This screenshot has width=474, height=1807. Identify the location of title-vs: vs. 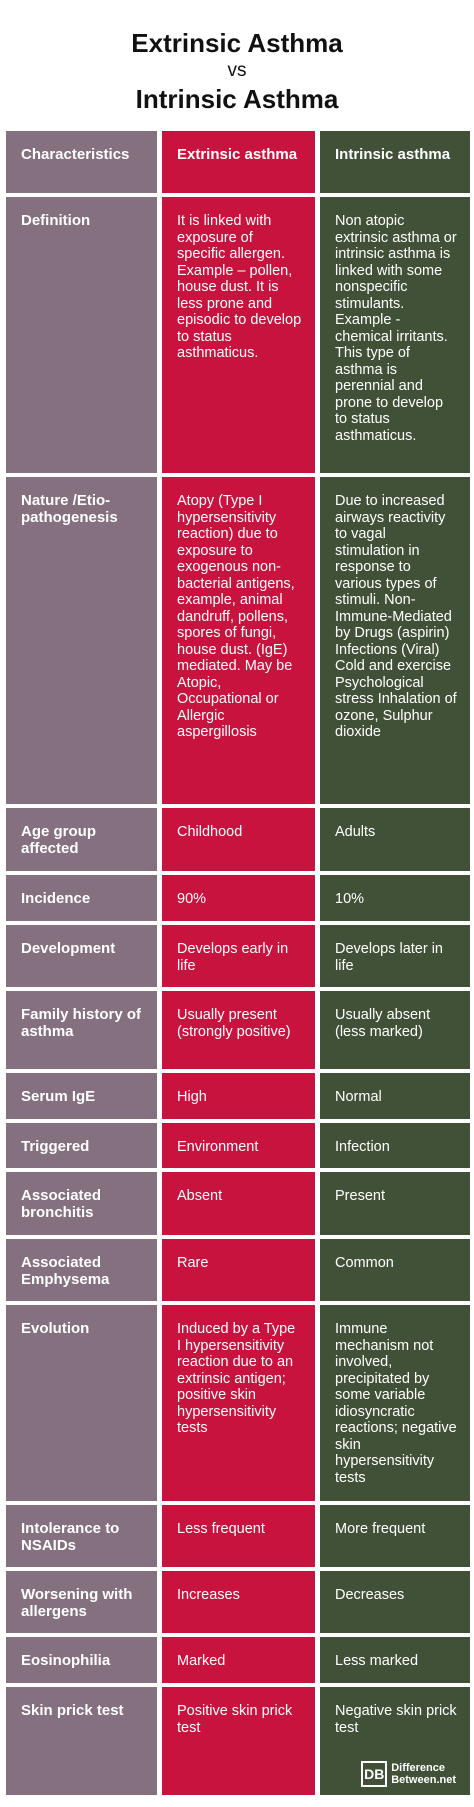
(237, 70).